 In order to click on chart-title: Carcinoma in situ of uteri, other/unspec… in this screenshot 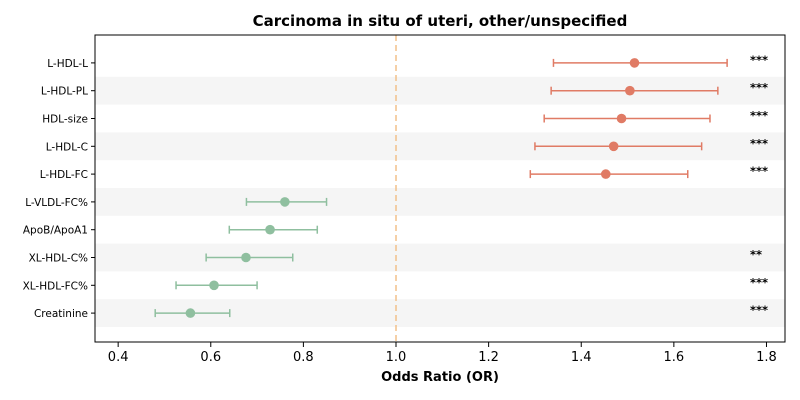, I will do `click(440, 21)`.